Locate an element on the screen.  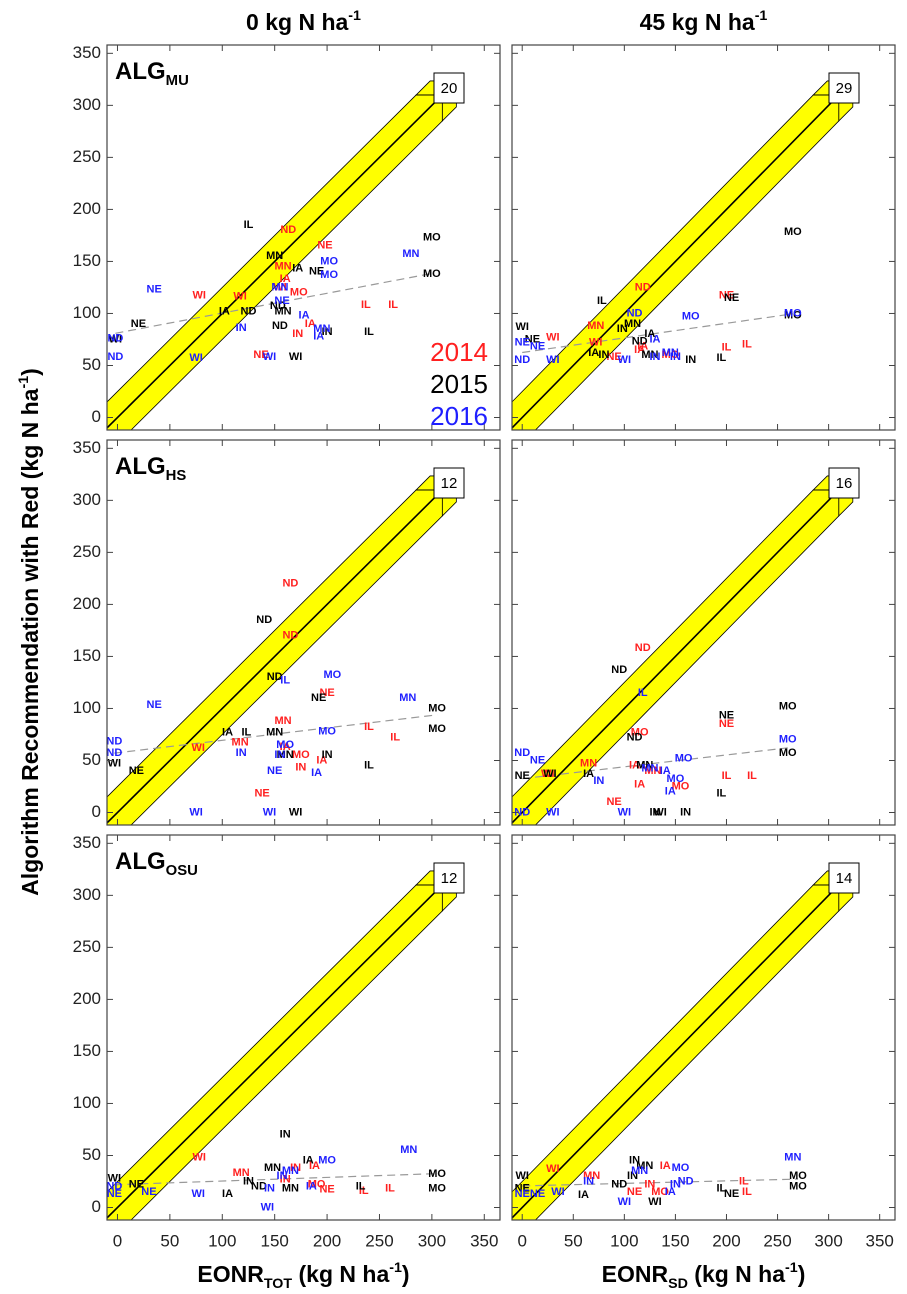
y-tick-label: 50 is located at coordinates (91, 364).